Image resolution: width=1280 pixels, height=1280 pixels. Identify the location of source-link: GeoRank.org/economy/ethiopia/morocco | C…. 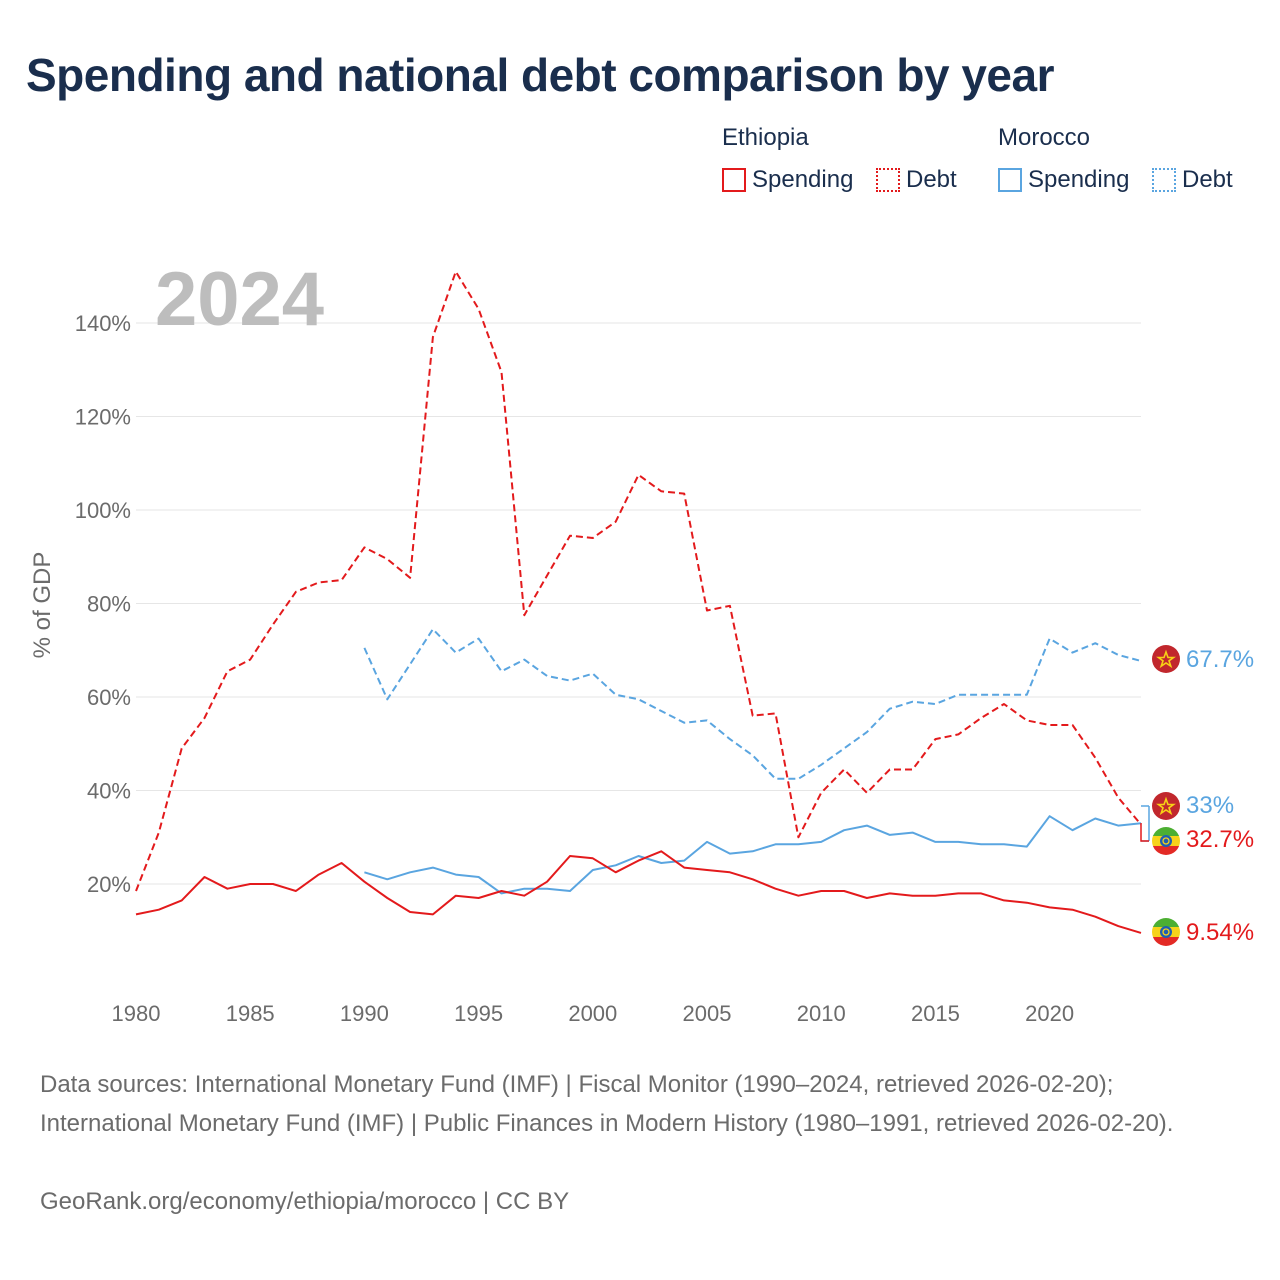
(305, 1201).